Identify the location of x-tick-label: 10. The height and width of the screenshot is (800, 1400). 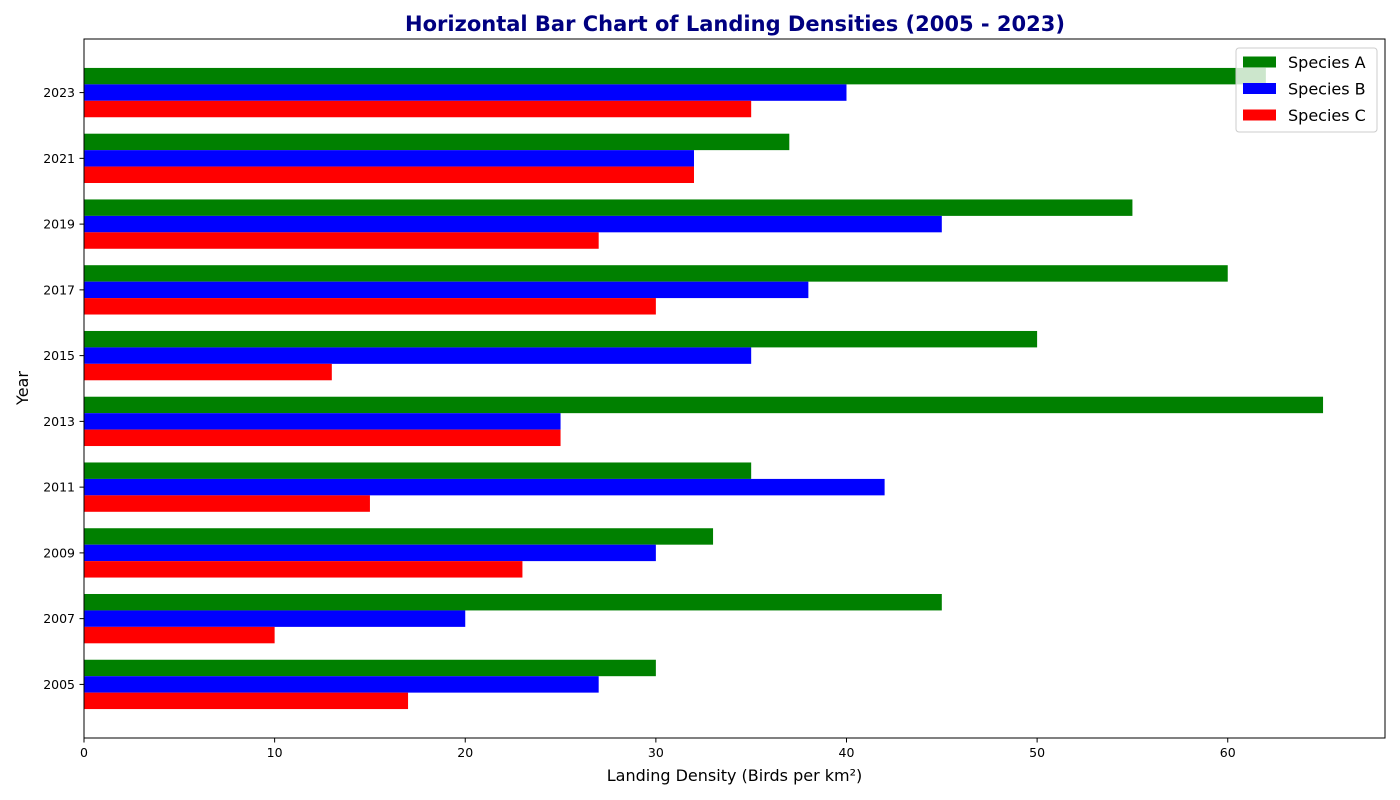
(275, 752).